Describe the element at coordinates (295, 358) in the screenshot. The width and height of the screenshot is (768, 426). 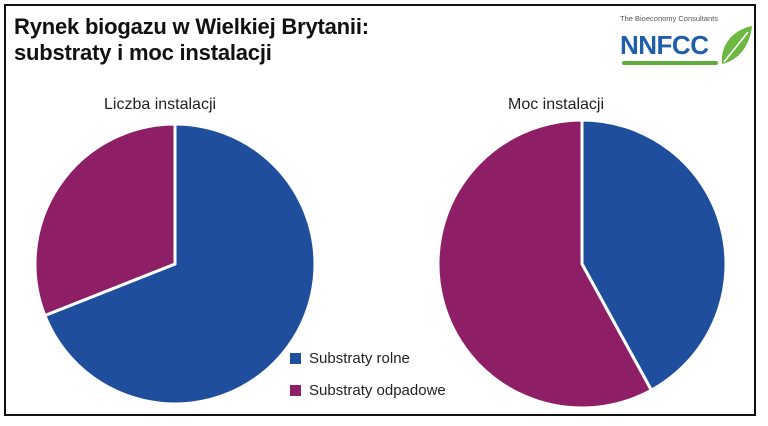
I see `legend-swatch-rolne` at that location.